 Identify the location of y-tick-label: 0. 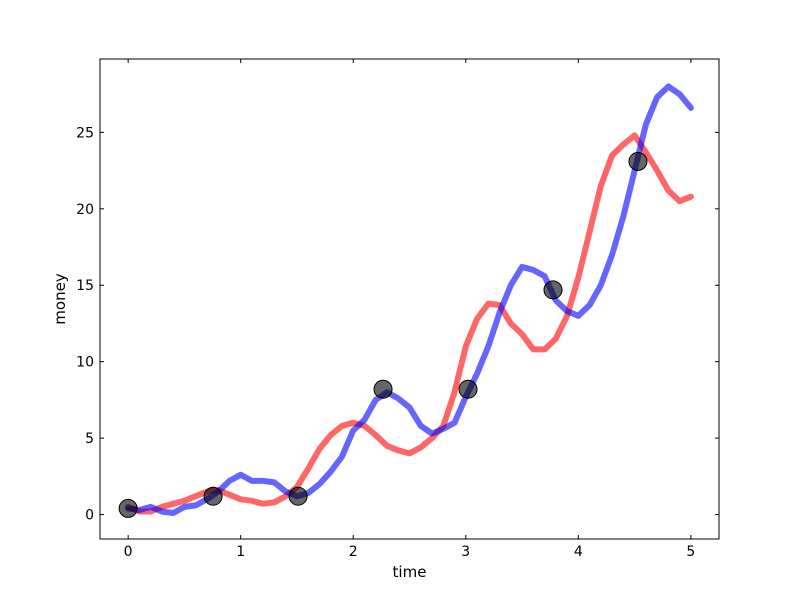
(89, 516).